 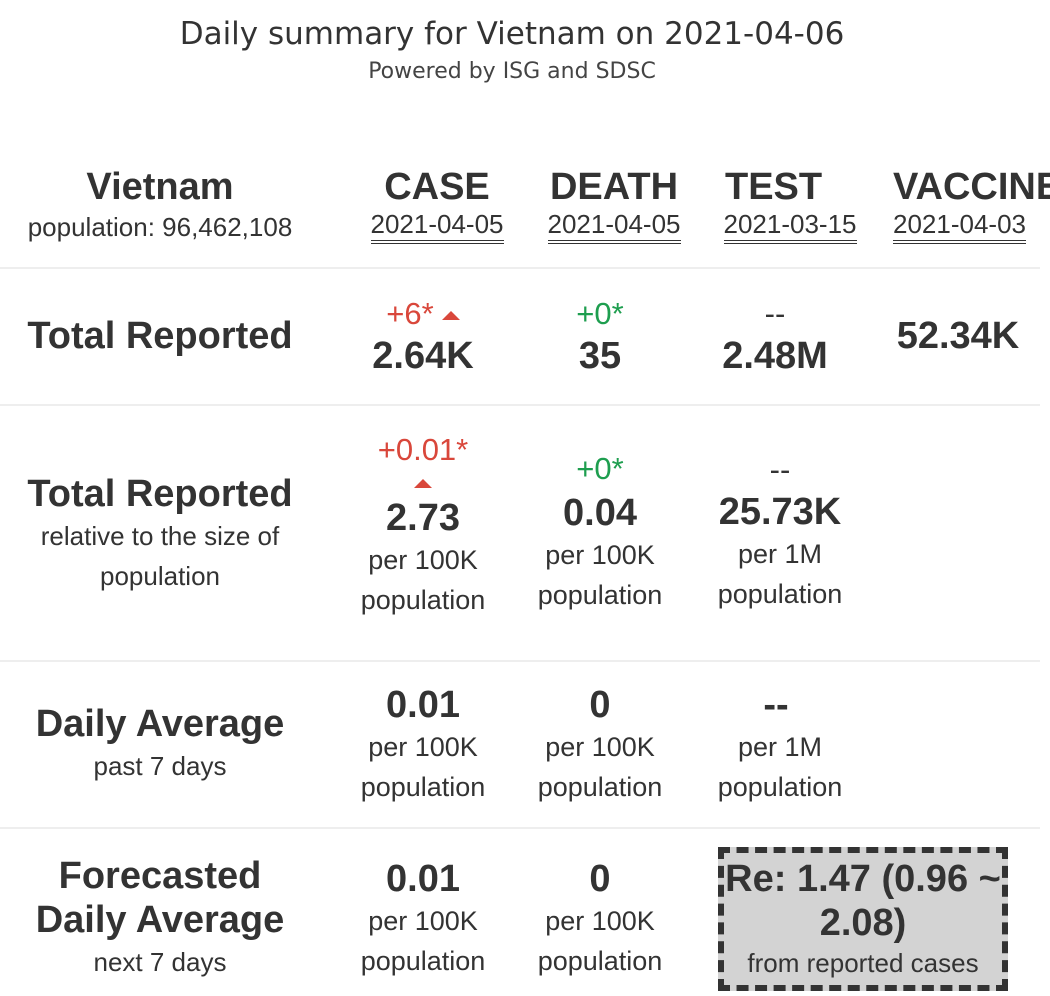 What do you see at coordinates (600, 767) in the screenshot?
I see `daily-death-unit: per 100K population` at bounding box center [600, 767].